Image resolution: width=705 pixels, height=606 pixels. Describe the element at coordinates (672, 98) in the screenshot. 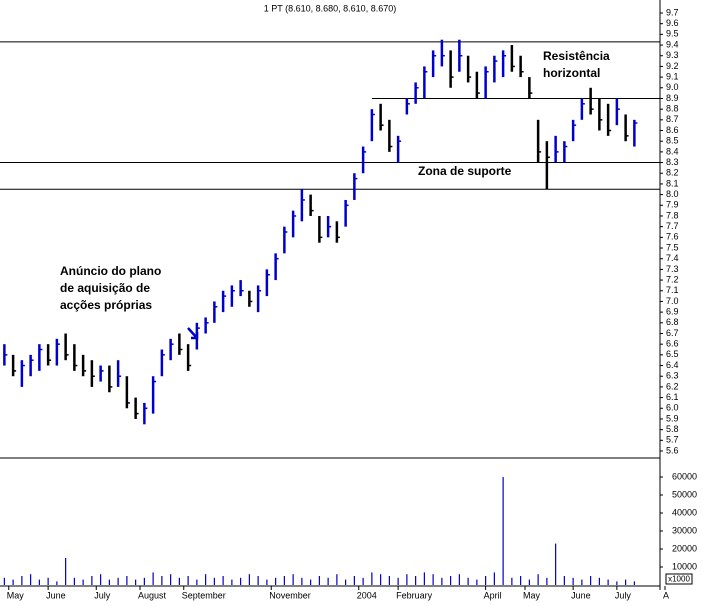

I see `y-tick-label: 8.9` at that location.